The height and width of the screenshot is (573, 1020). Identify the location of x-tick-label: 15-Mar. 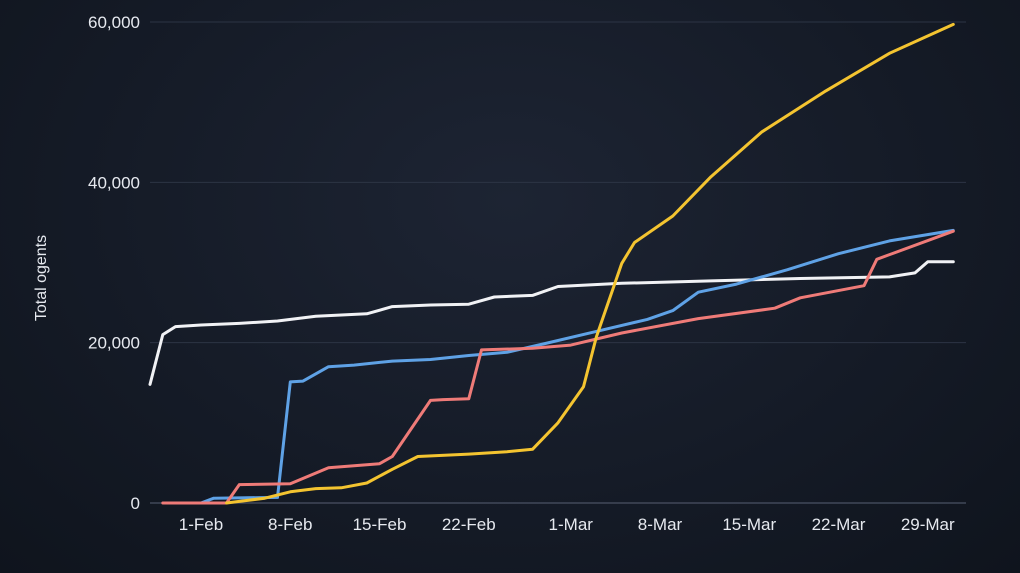
(749, 524).